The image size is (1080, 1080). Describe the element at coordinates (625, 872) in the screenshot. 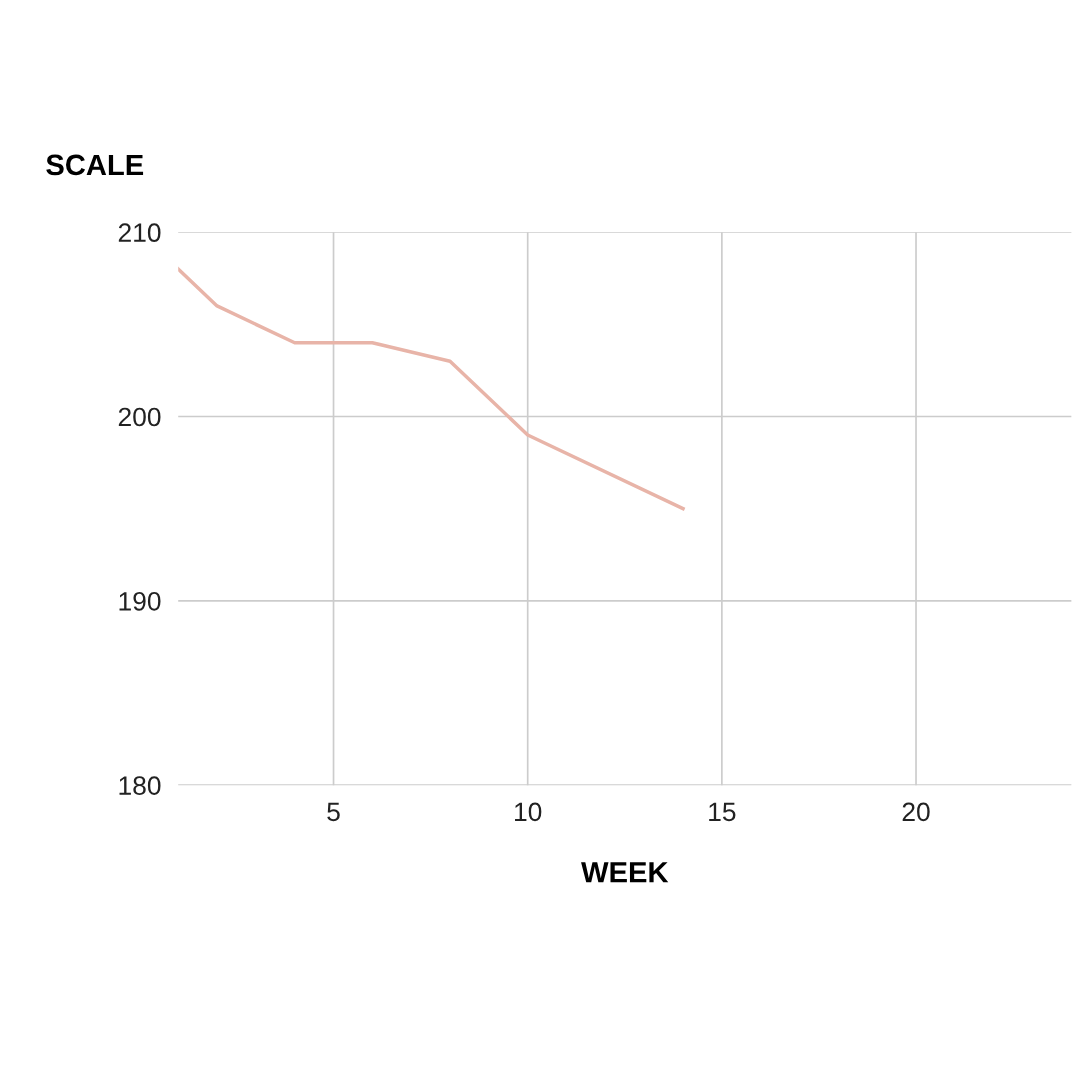

I see `x-axis-title: WEEK` at that location.